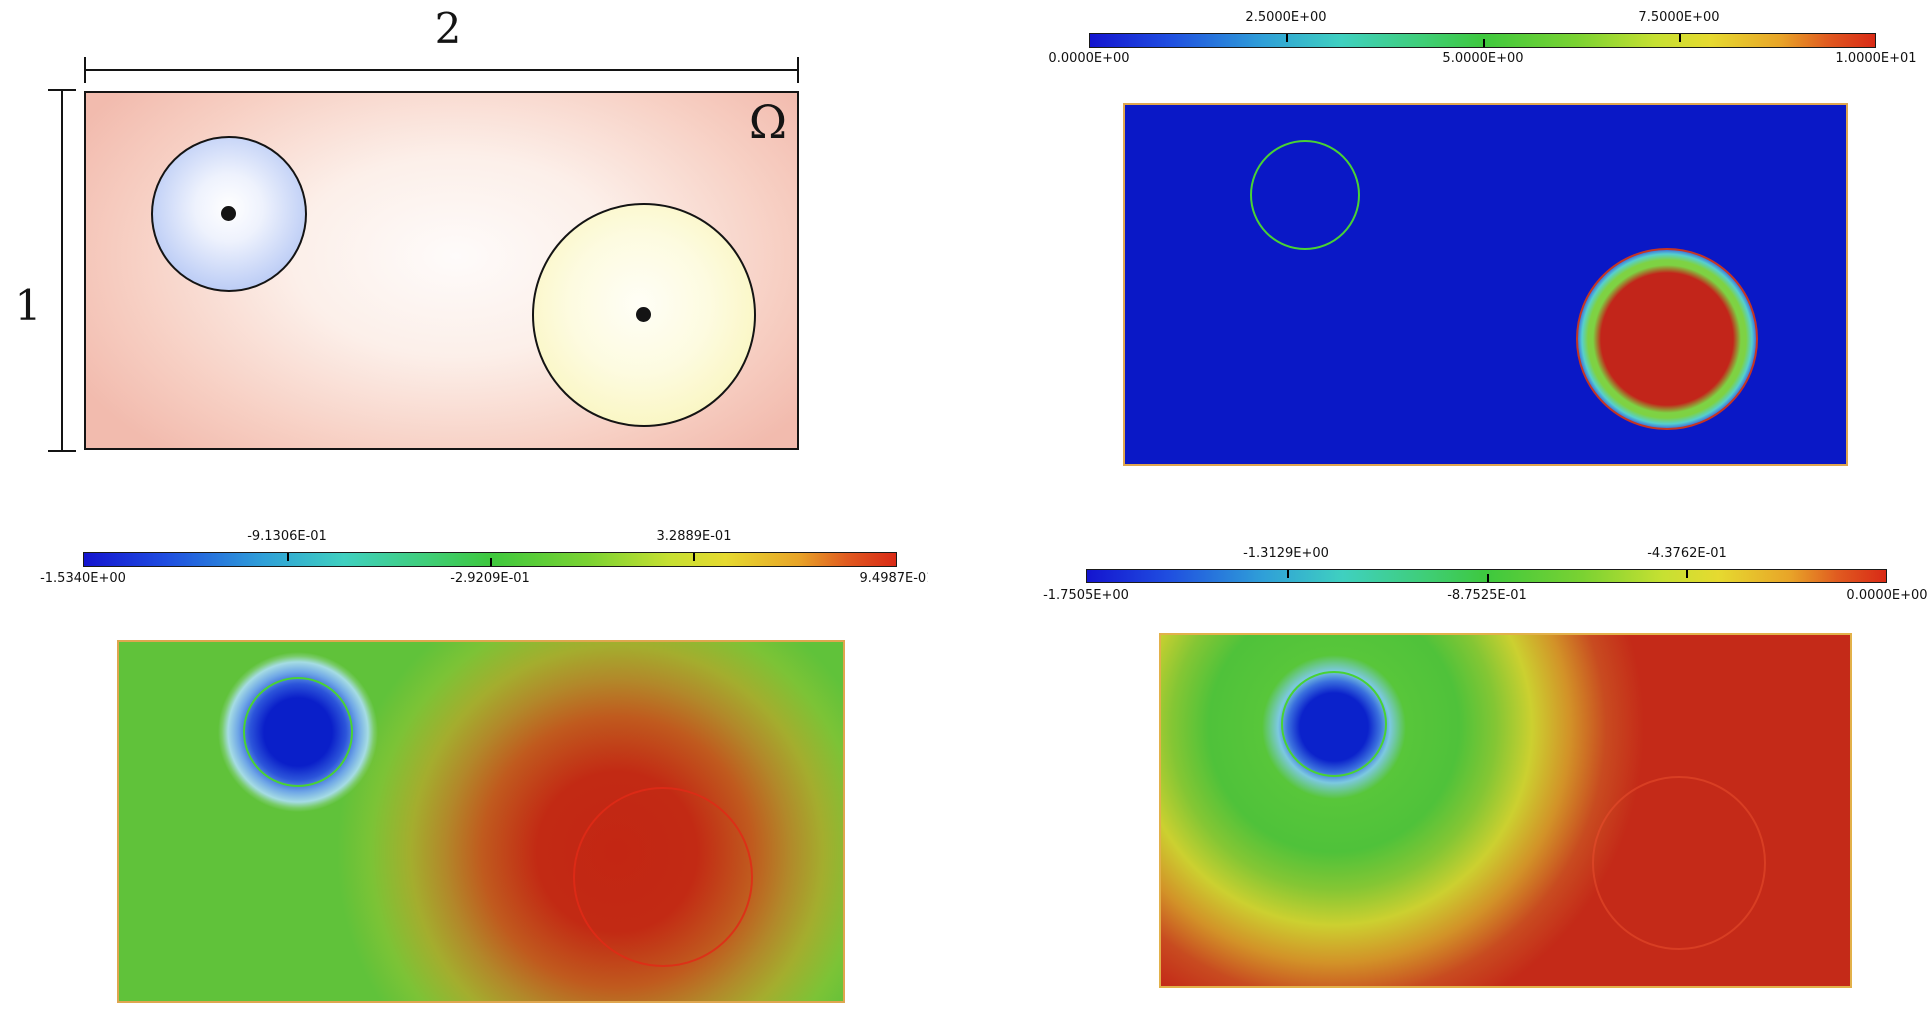  What do you see at coordinates (490, 578) in the screenshot?
I see `colorbar-tick-label: -2.9209E-01` at bounding box center [490, 578].